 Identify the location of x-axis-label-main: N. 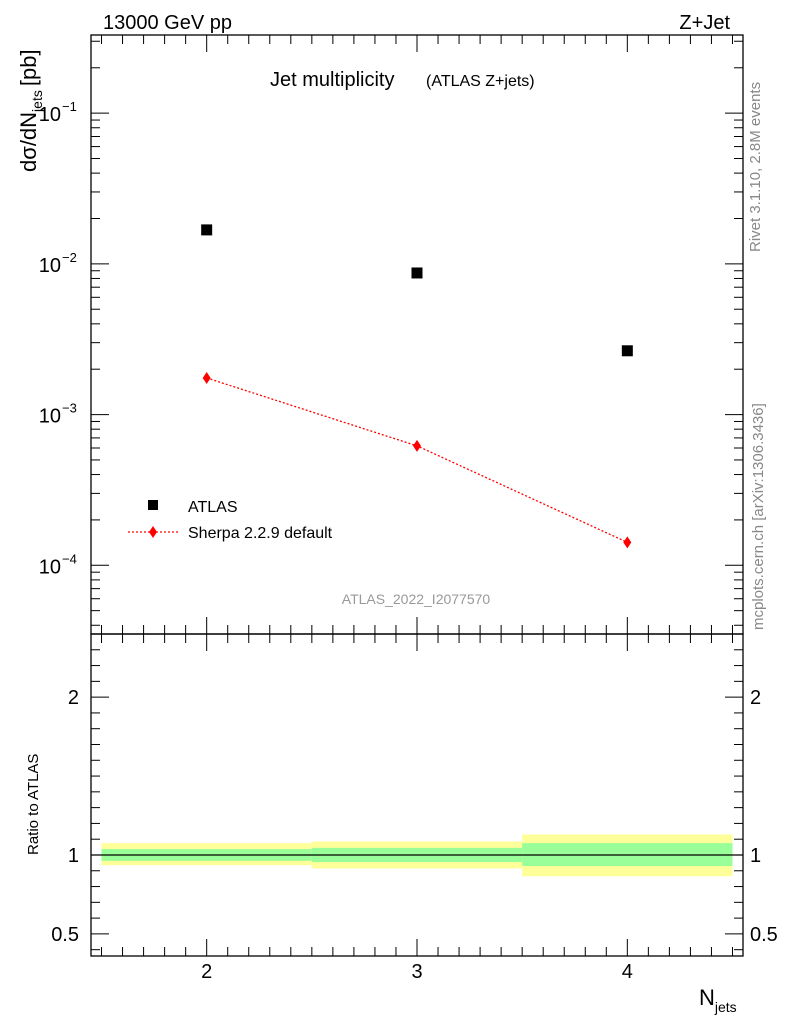
(707, 997).